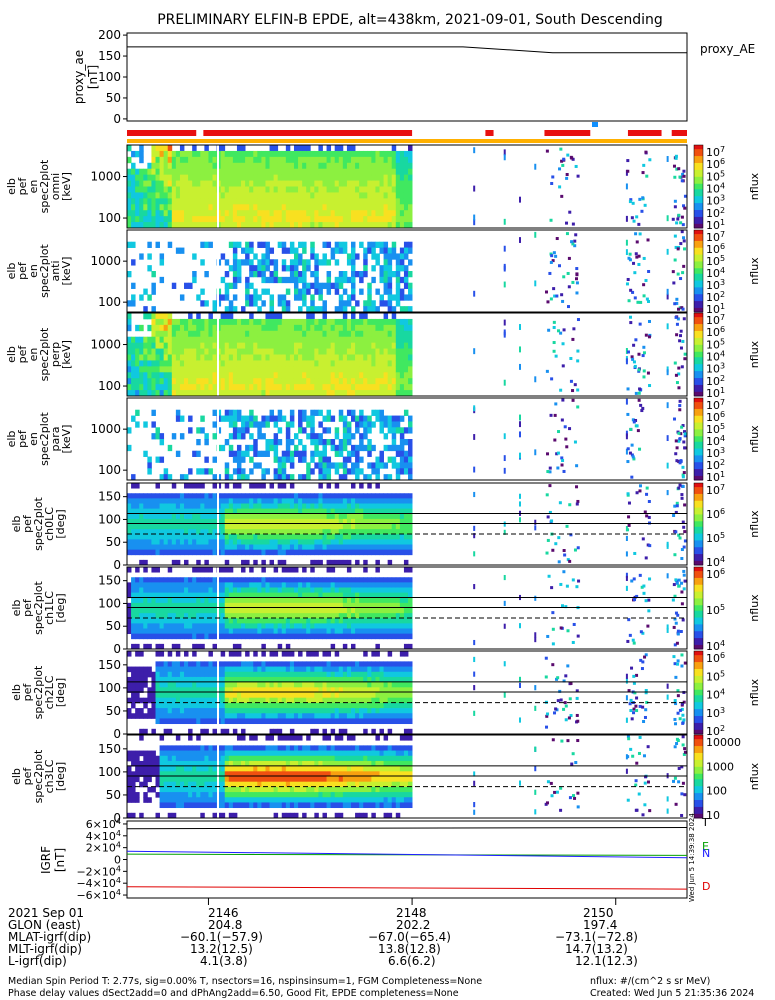 This screenshot has width=775, height=1000. What do you see at coordinates (44, 354) in the screenshot?
I see `ylabel-line: spec2plot` at bounding box center [44, 354].